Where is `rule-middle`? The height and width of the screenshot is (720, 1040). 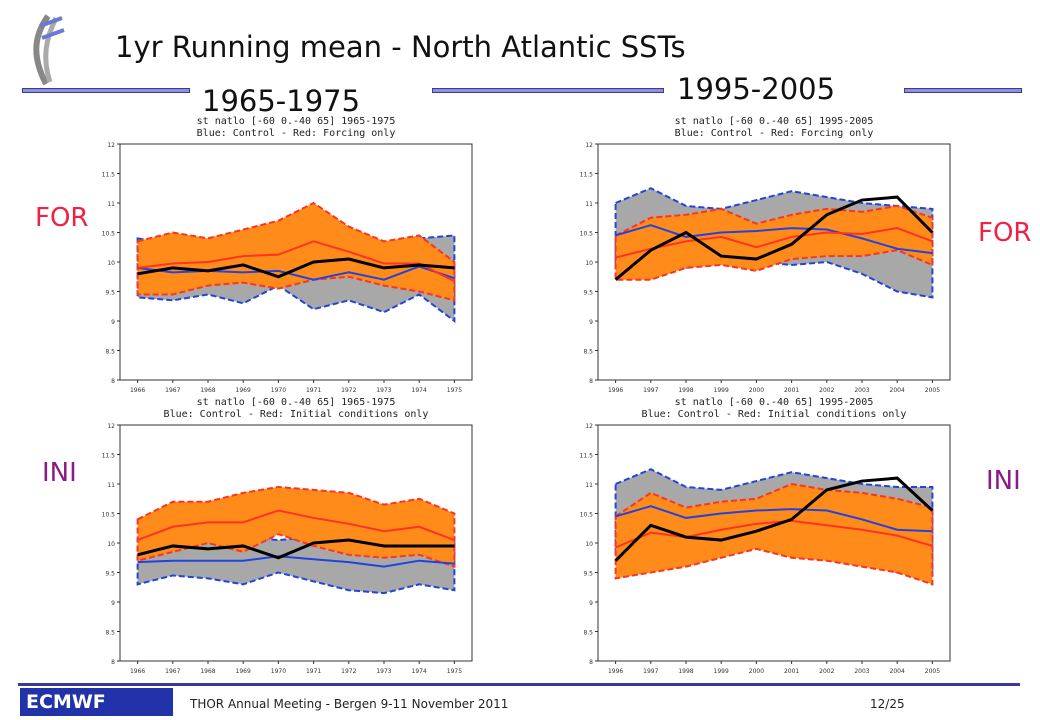 rule-middle is located at coordinates (548, 90).